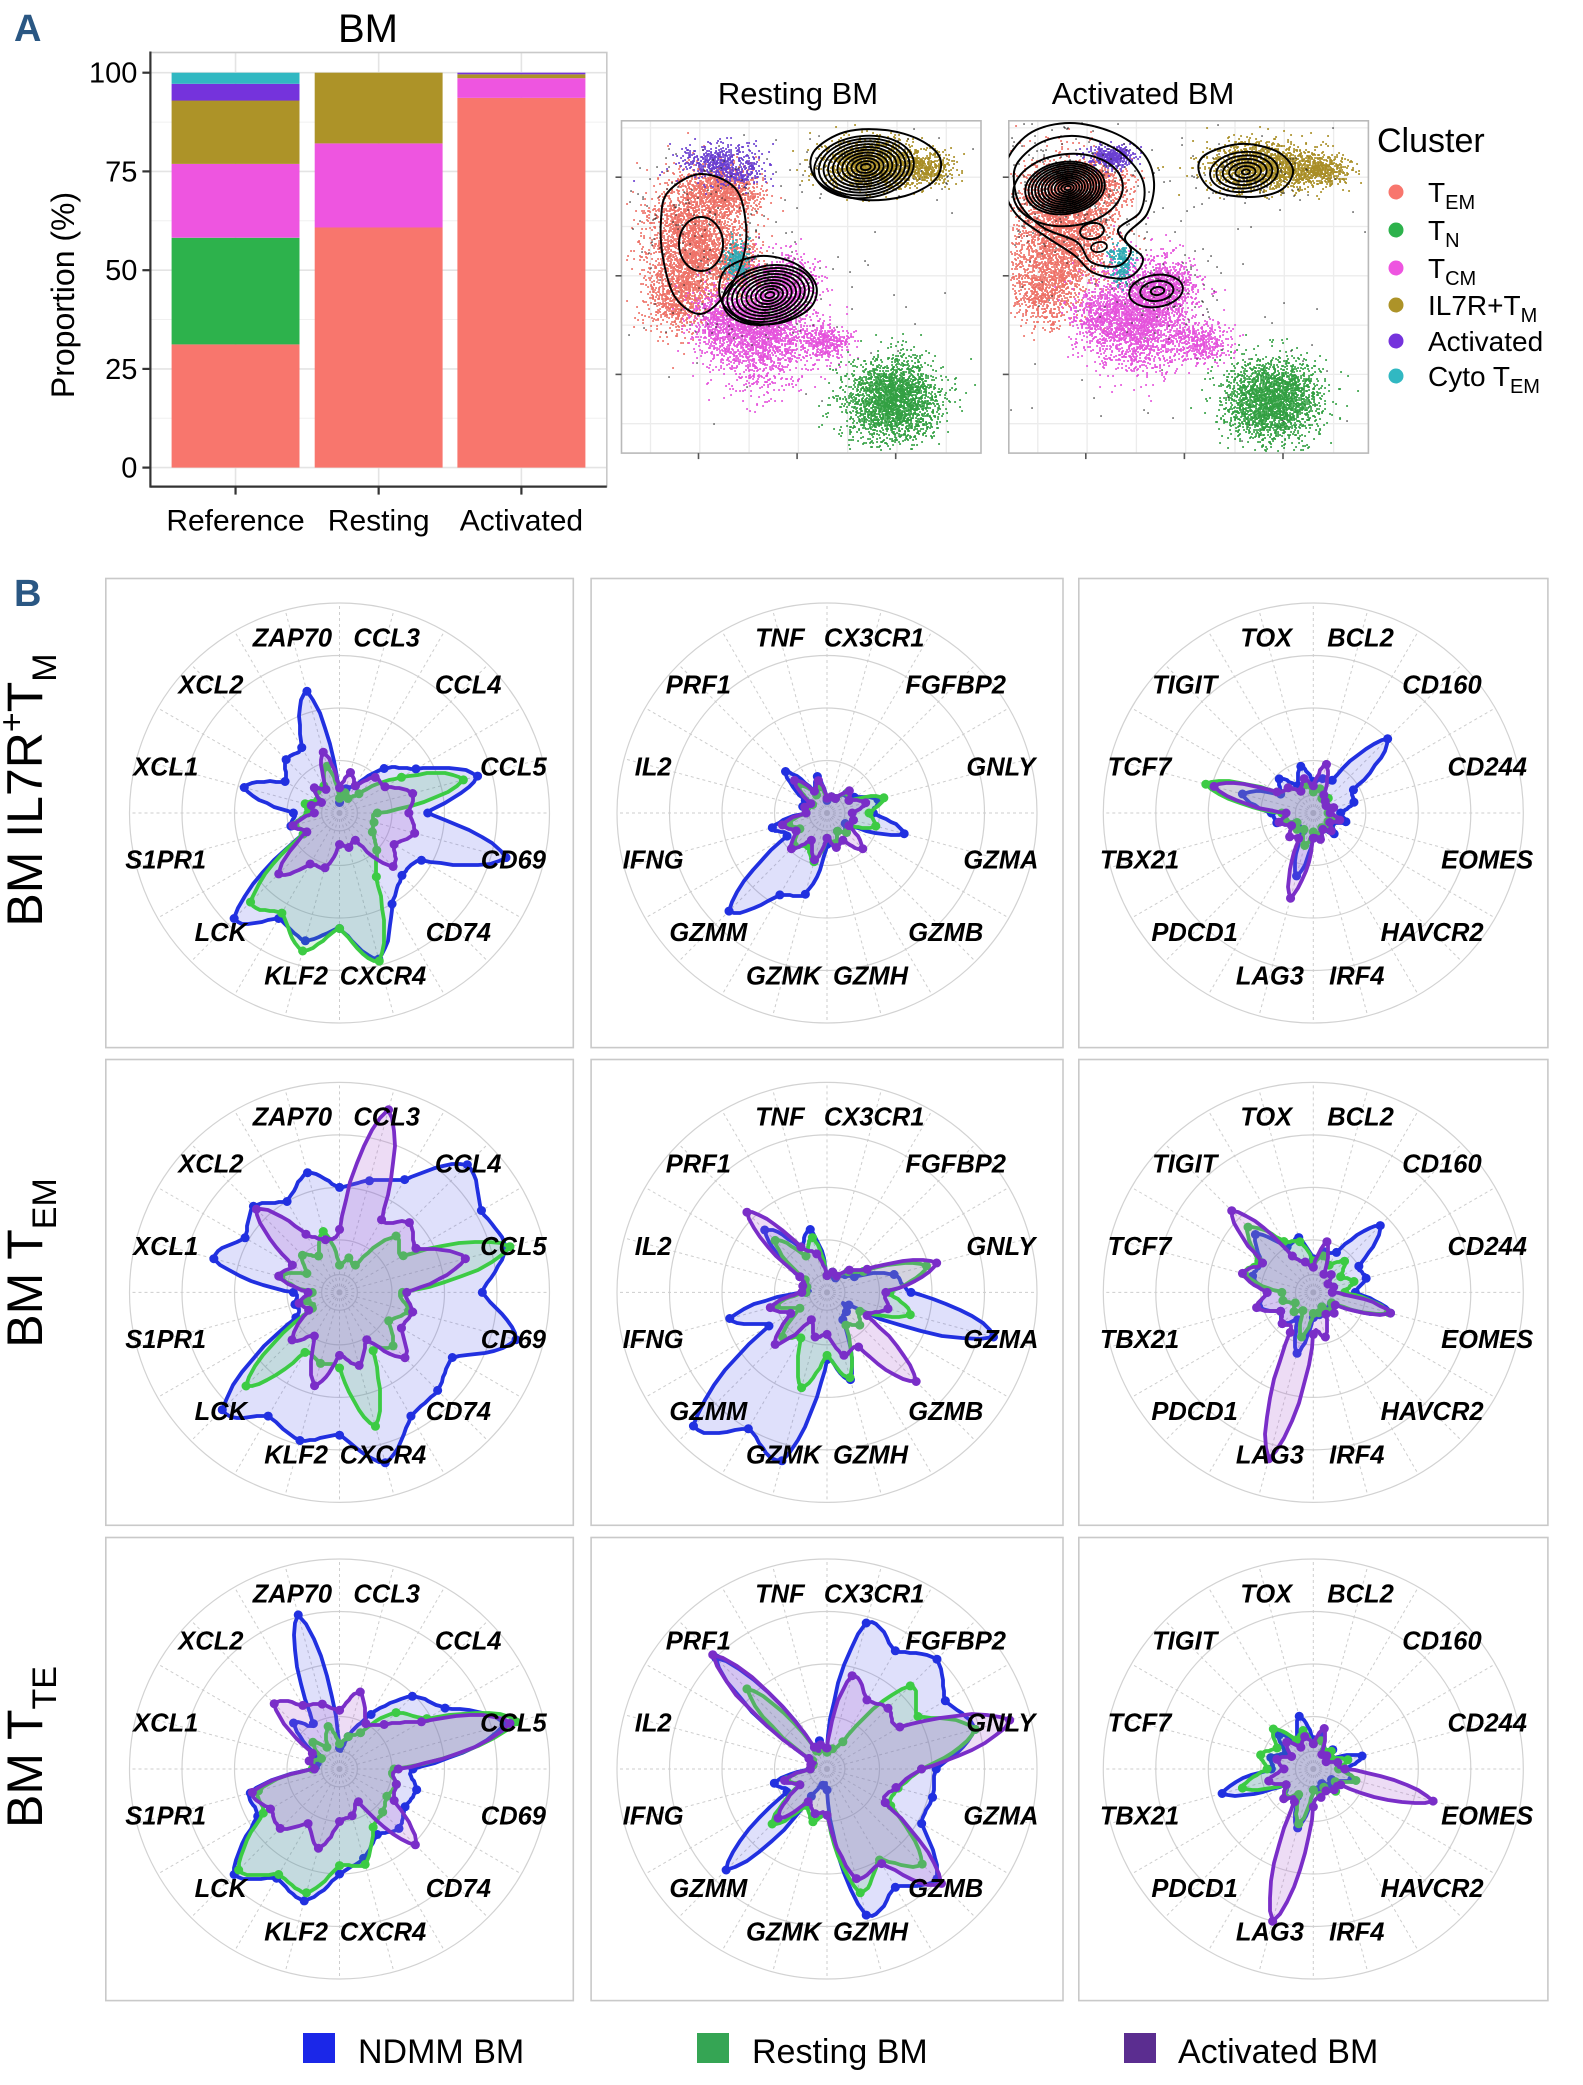 This screenshot has height=2085, width=1583. What do you see at coordinates (368, 29) in the screenshot?
I see `svg-text: BM` at bounding box center [368, 29].